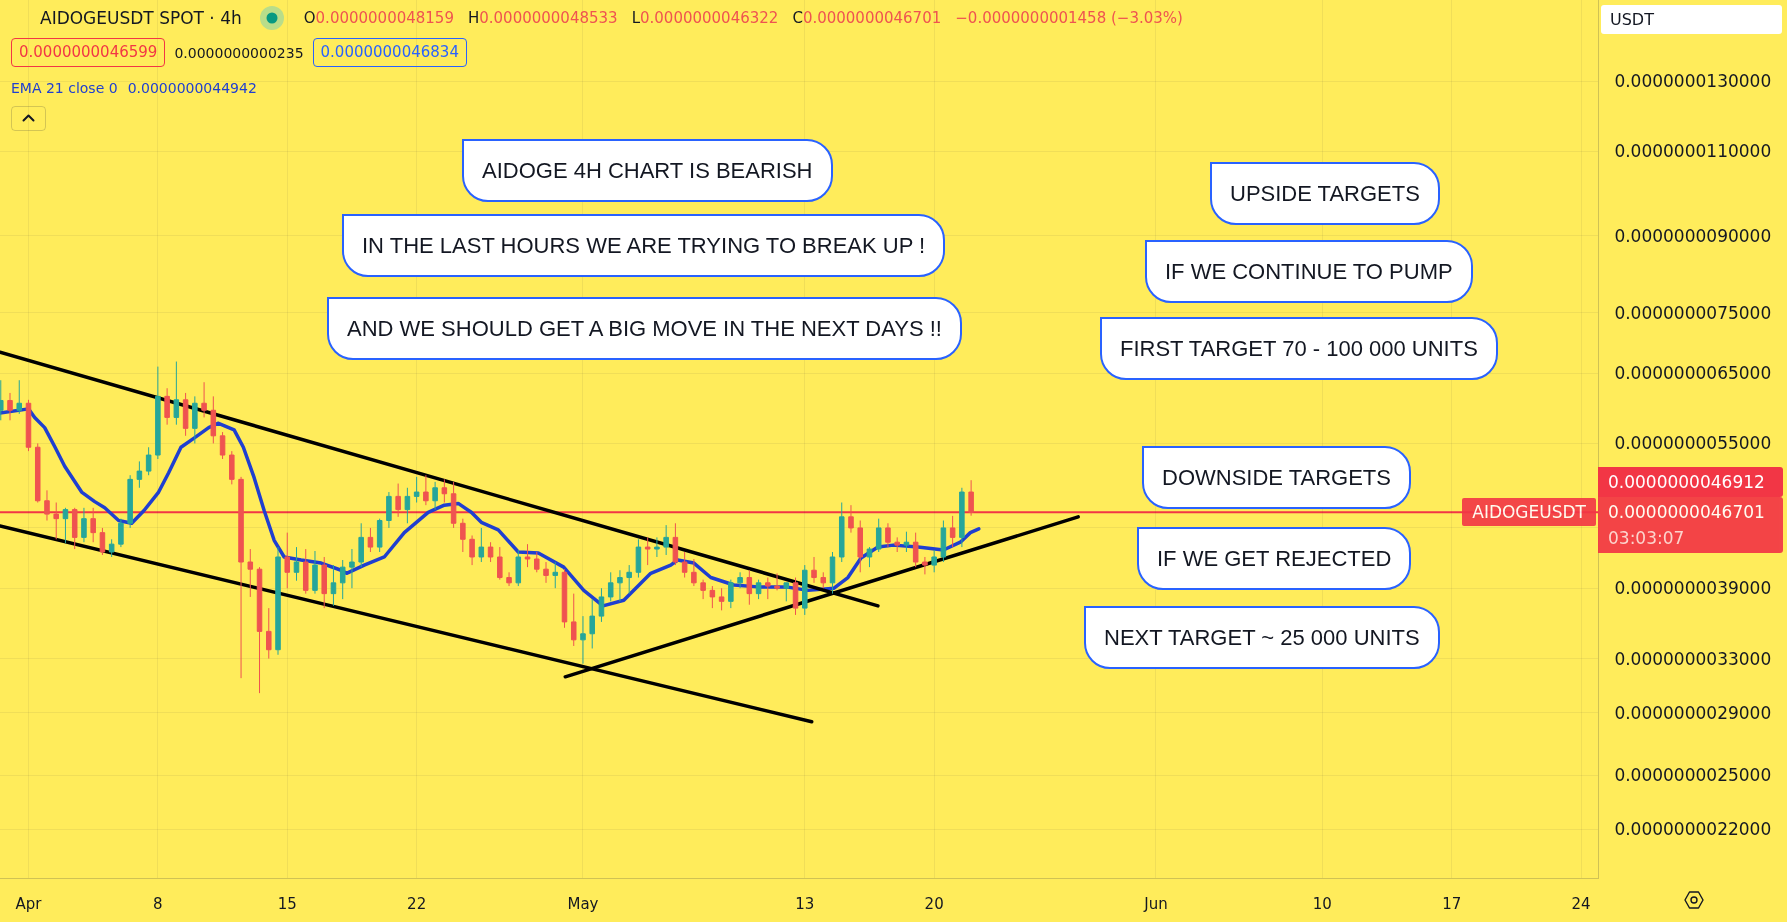 This screenshot has height=922, width=1787. I want to click on y-tick-label: 0.0000000033000, so click(1693, 658).